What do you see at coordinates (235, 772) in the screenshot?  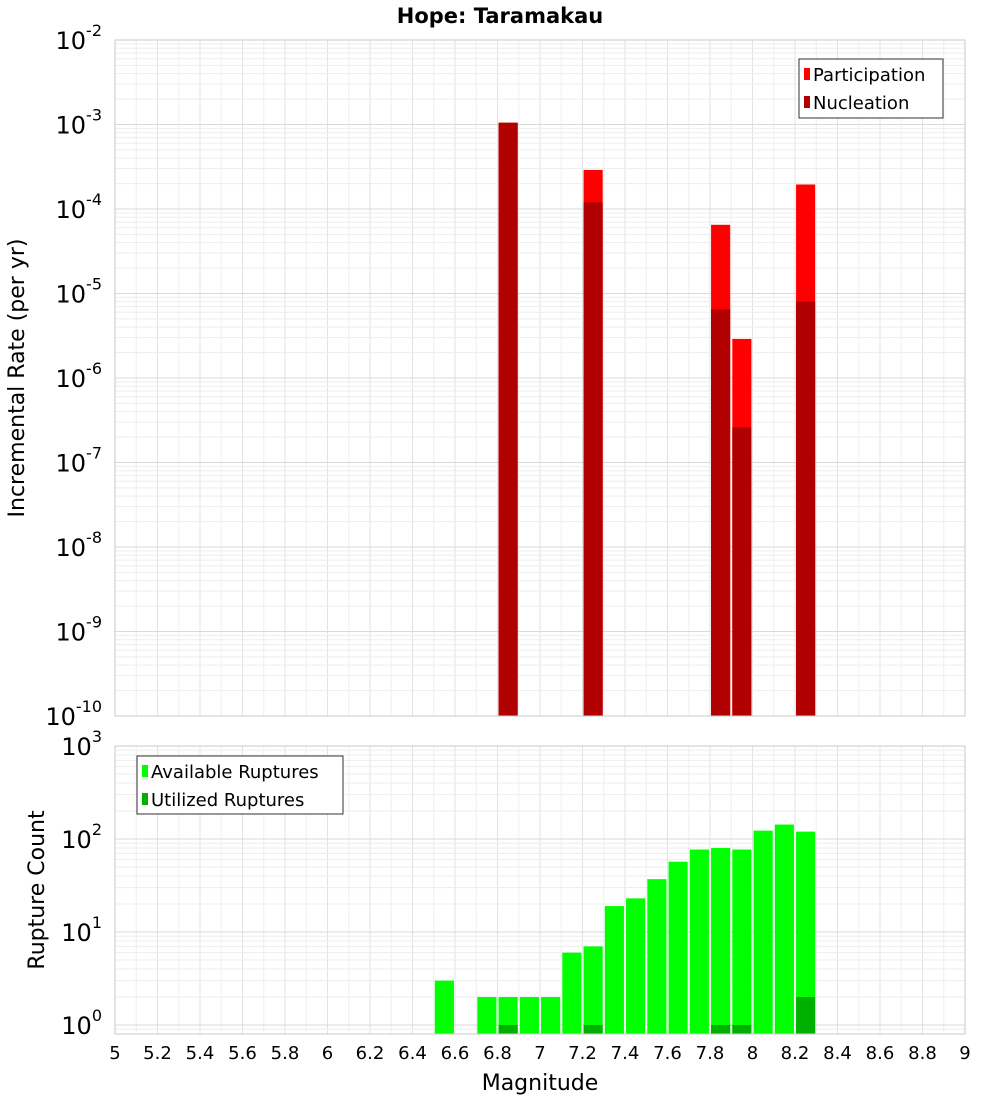 I see `legend-label-available-ruptures: Available Ruptures` at bounding box center [235, 772].